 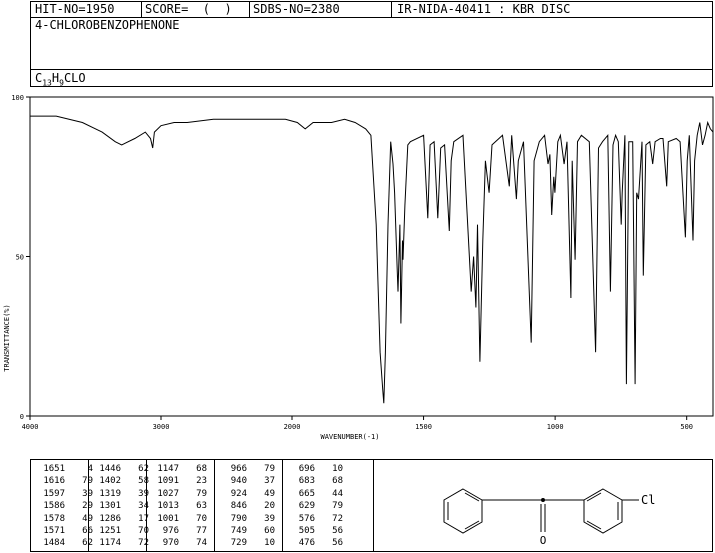 What do you see at coordinates (306, 543) in the screenshot?
I see `peak-wavenumber: 476` at bounding box center [306, 543].